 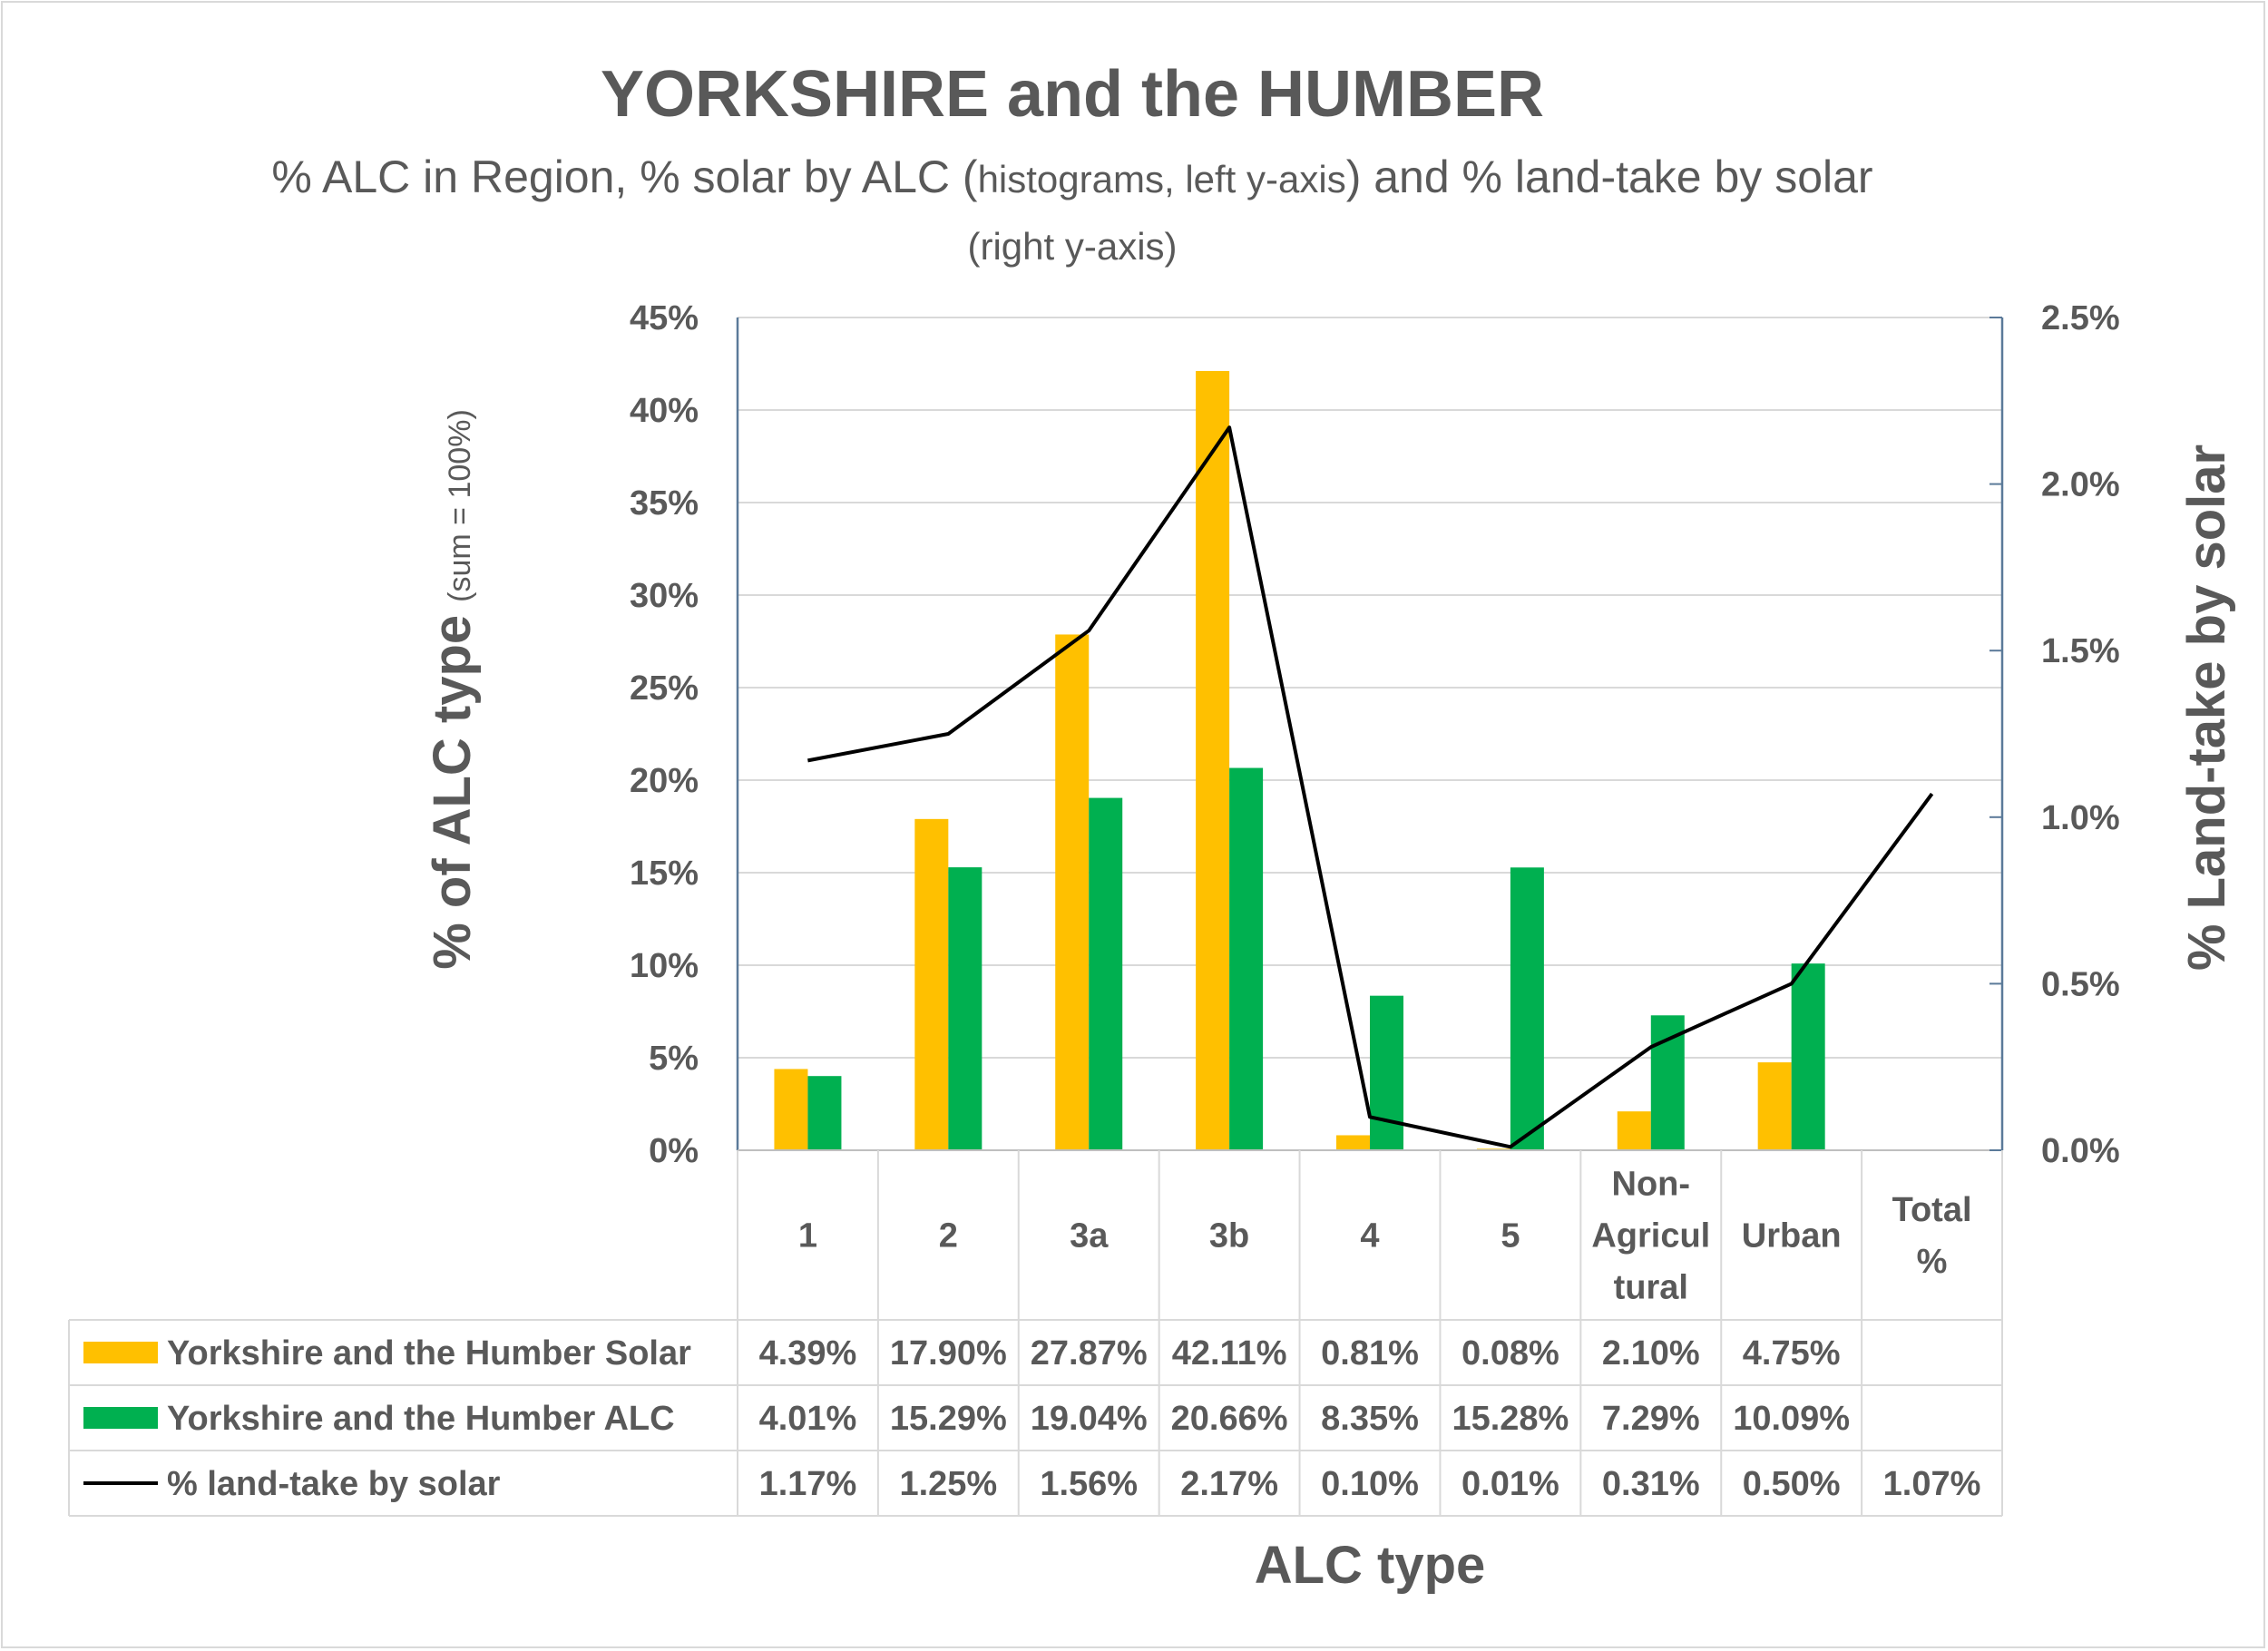 I want to click on legend-label: Yorkshire and the Humber ALC, so click(x=421, y=1419).